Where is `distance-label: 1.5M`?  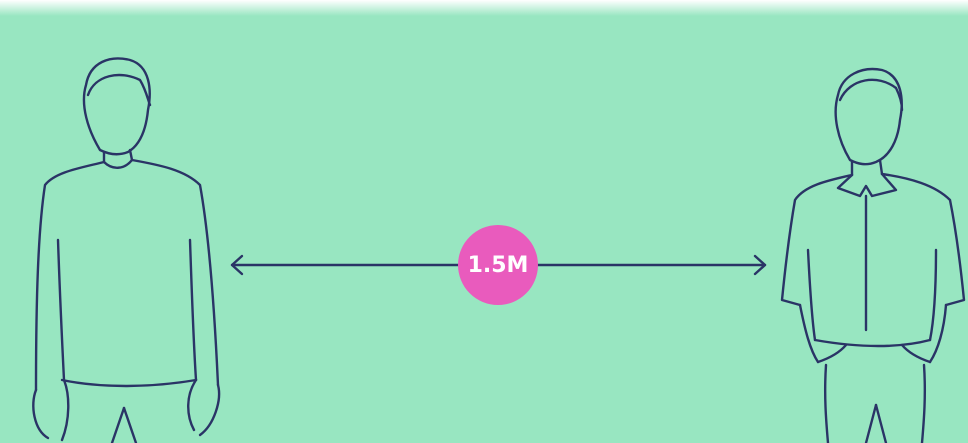 distance-label: 1.5M is located at coordinates (498, 265).